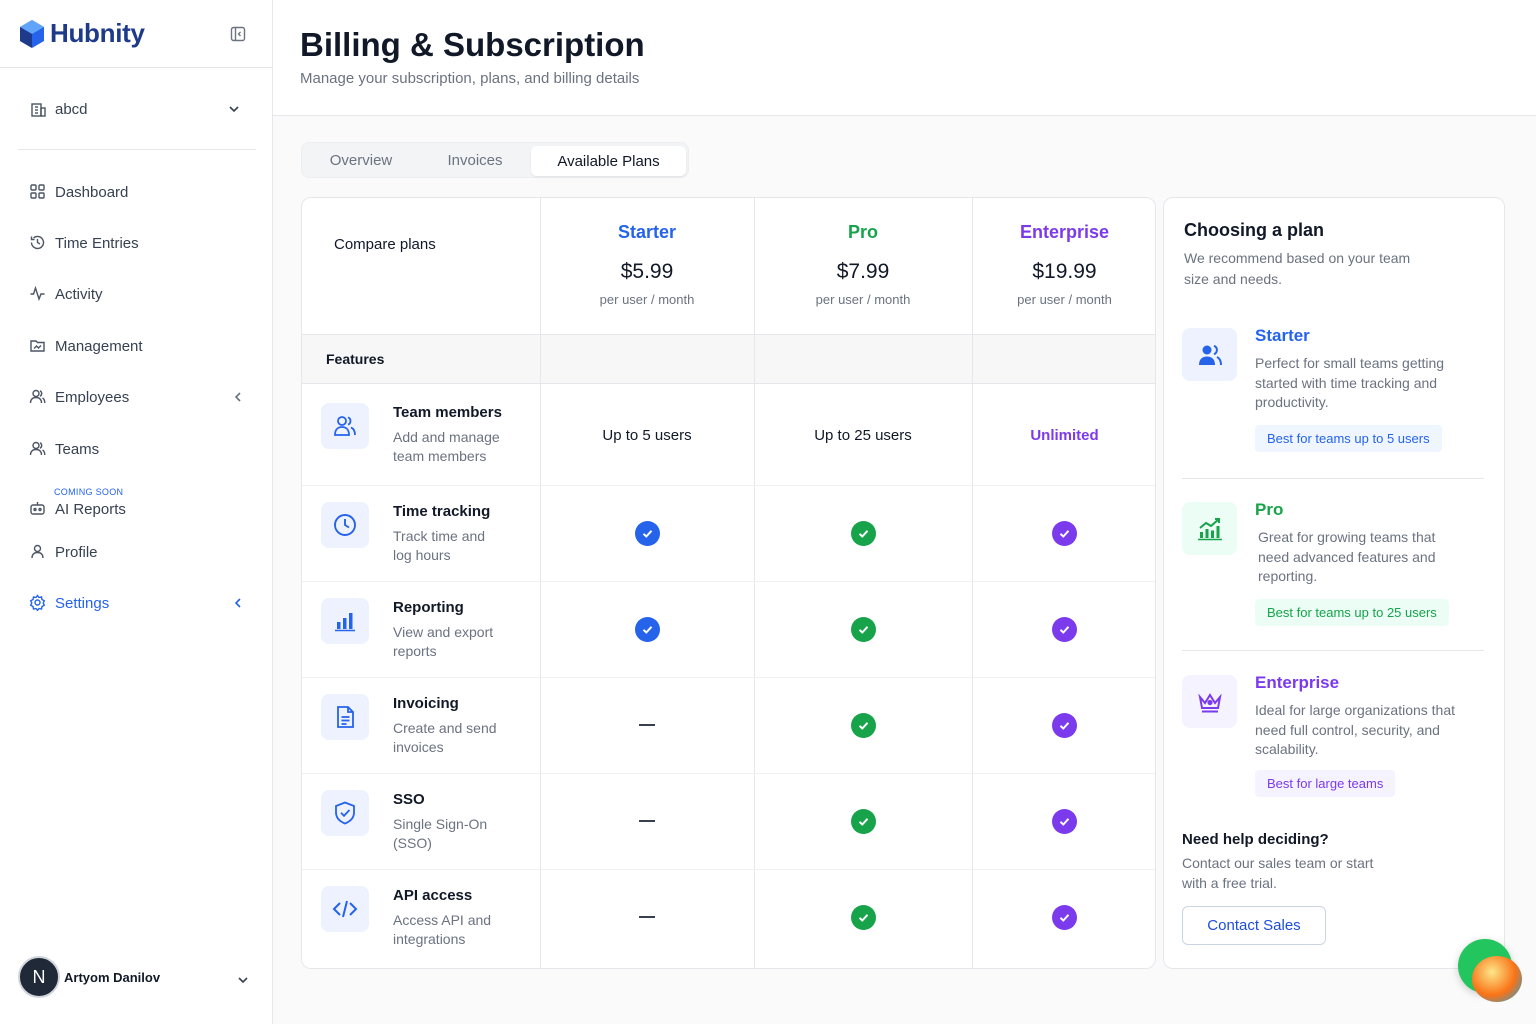  I want to click on recommendation-badge: Best for large teams, so click(1325, 783).